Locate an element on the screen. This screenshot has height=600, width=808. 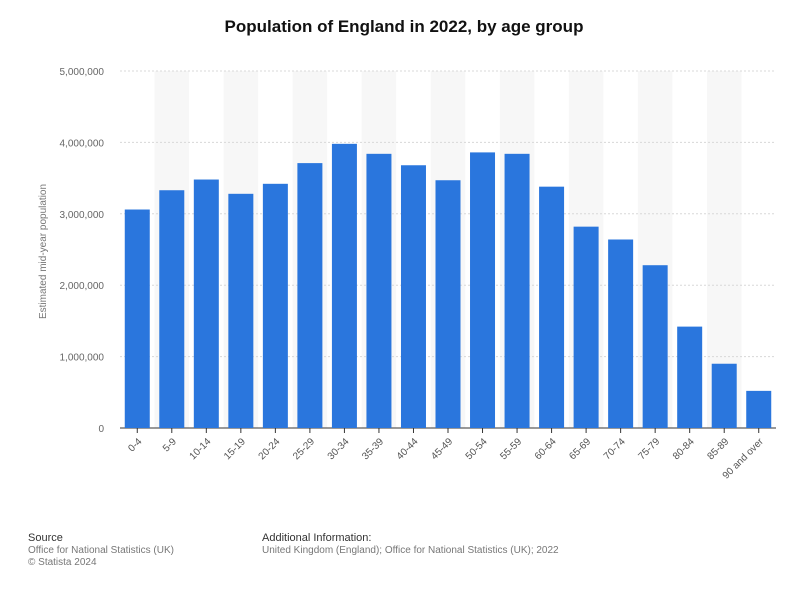
y-tick-label: 5,000,000 is located at coordinates (82, 72).